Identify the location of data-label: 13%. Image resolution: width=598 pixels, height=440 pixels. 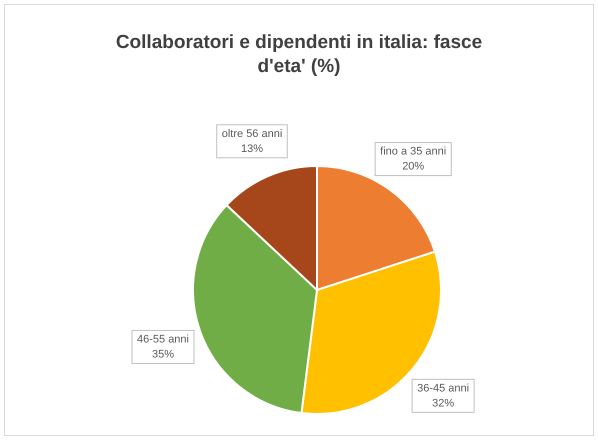
(252, 148).